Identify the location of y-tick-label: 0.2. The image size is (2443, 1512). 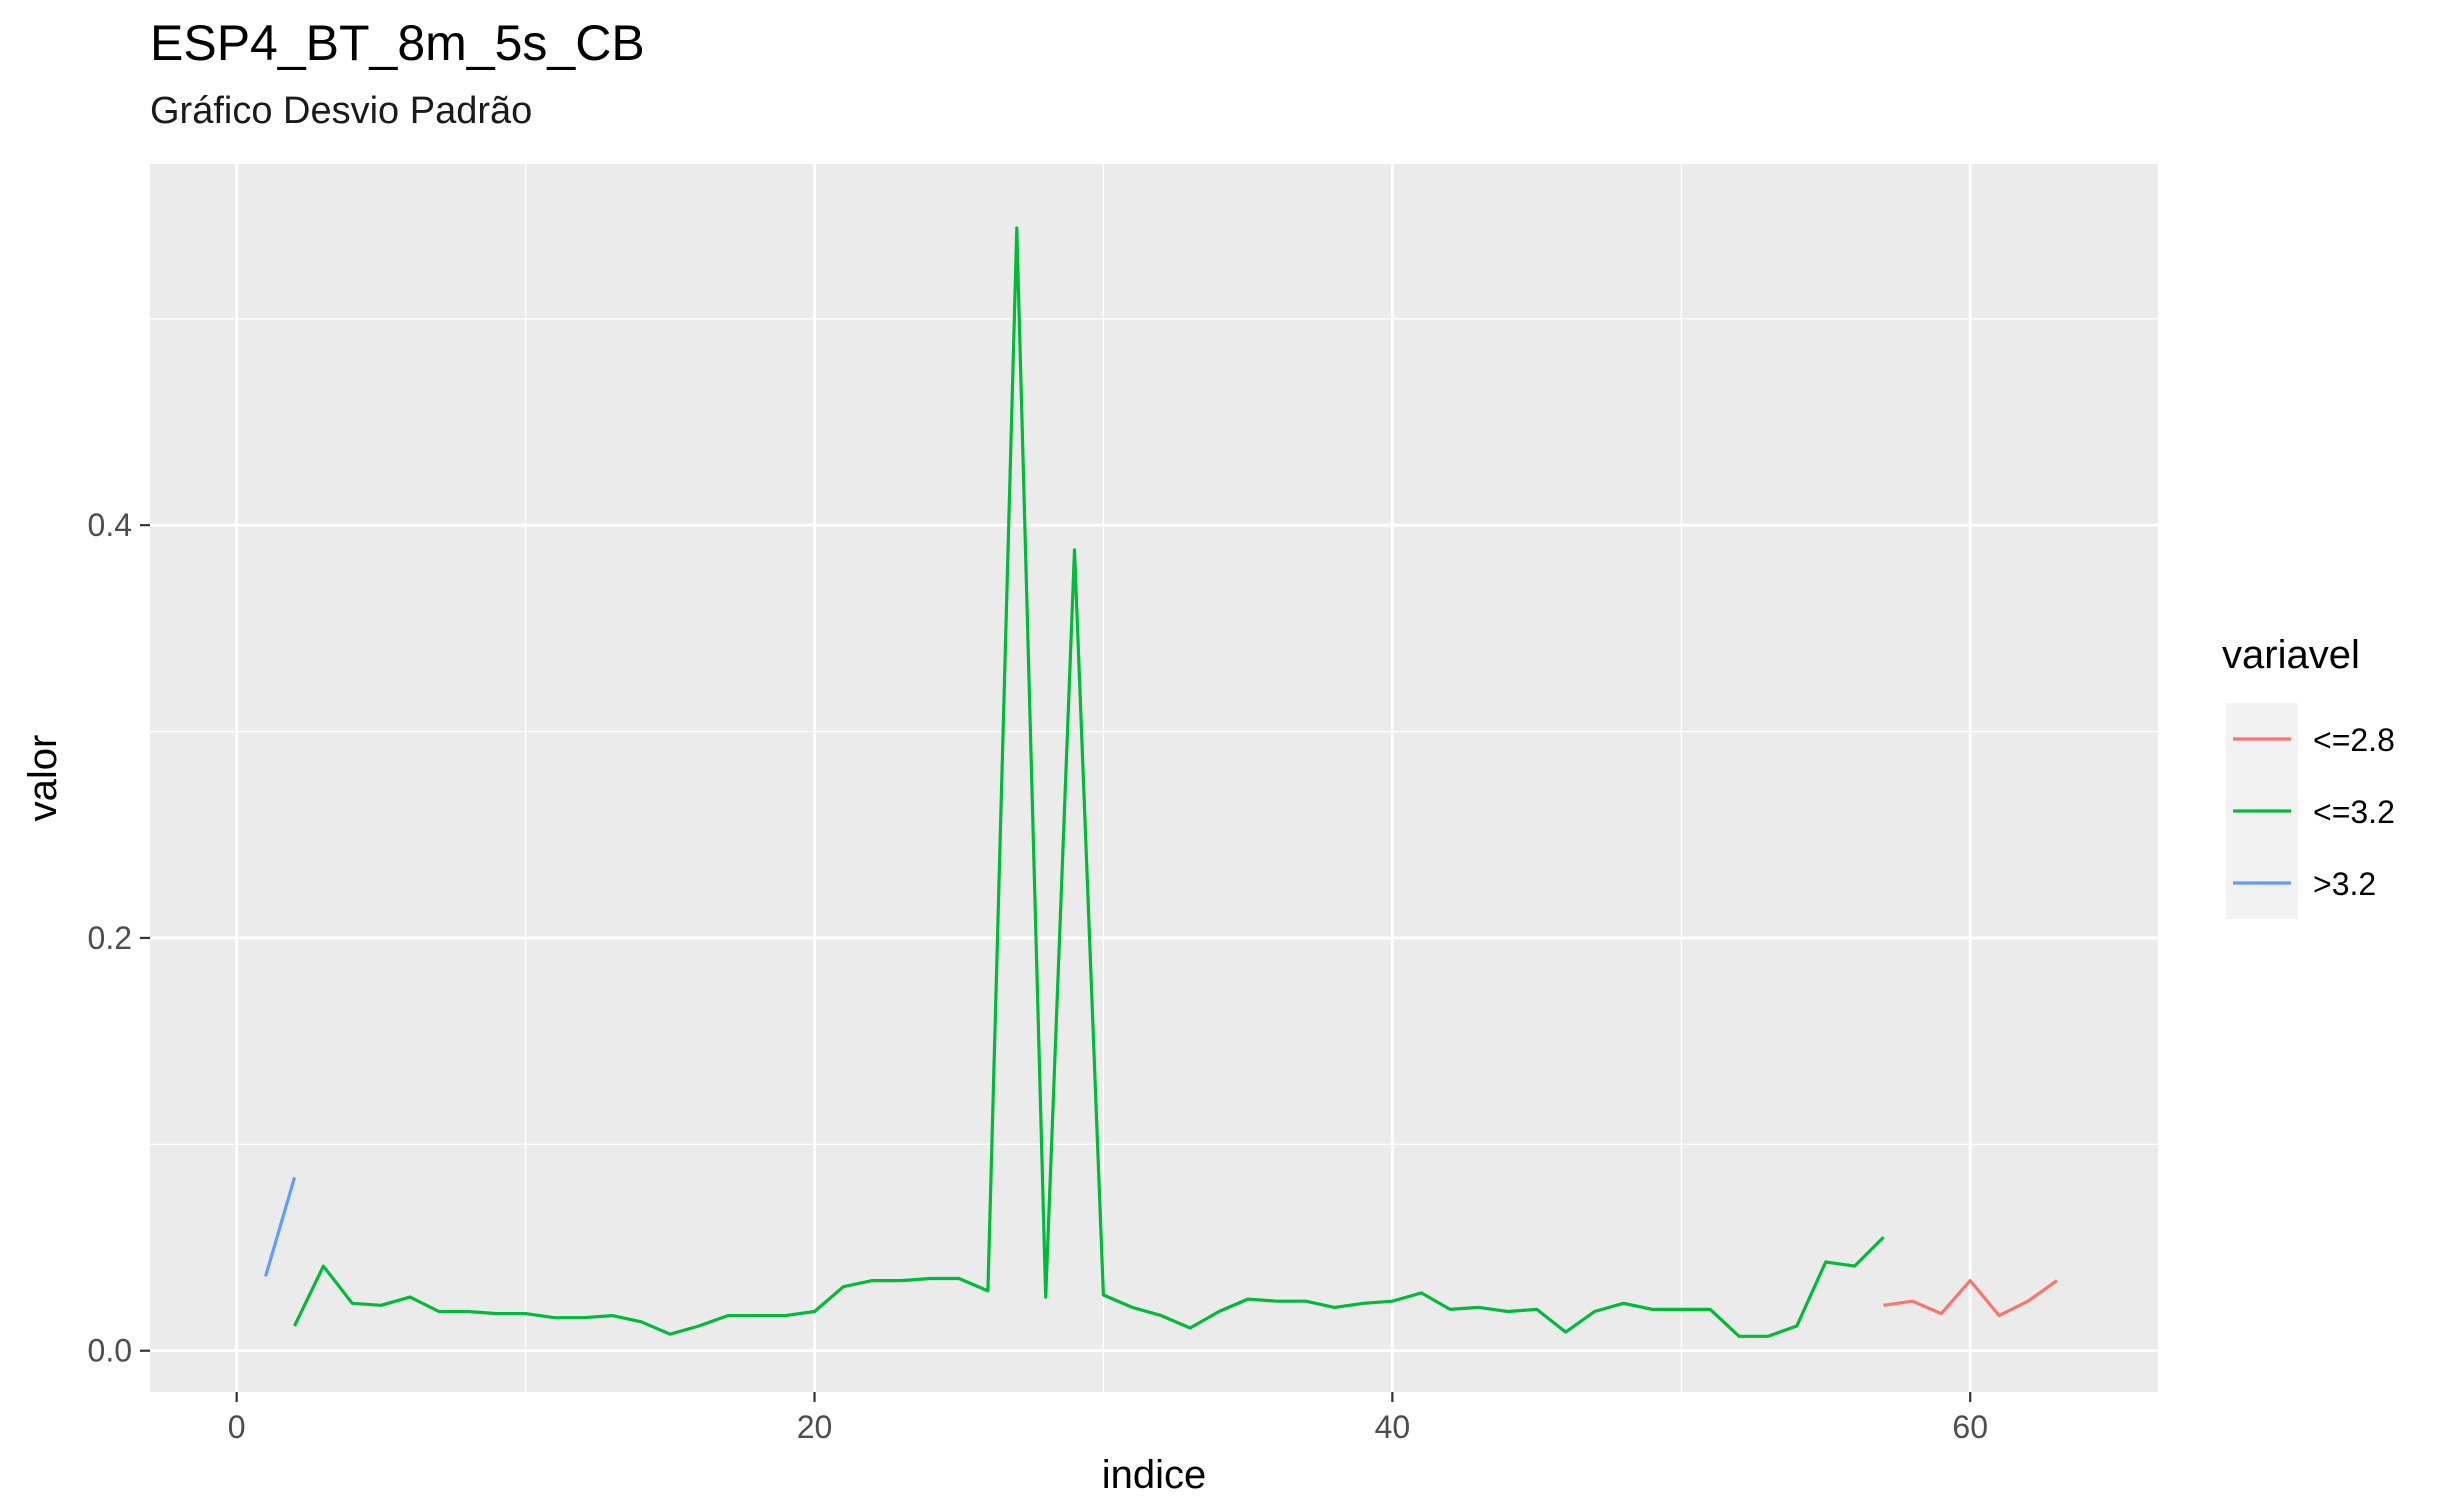
(110, 938).